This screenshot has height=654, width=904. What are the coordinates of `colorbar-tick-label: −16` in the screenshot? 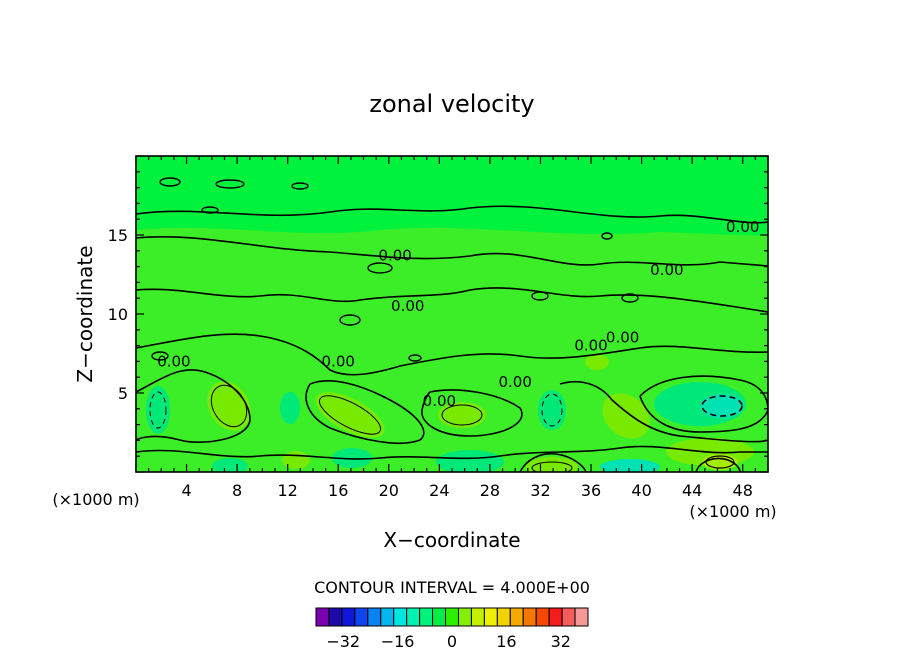 It's located at (398, 641).